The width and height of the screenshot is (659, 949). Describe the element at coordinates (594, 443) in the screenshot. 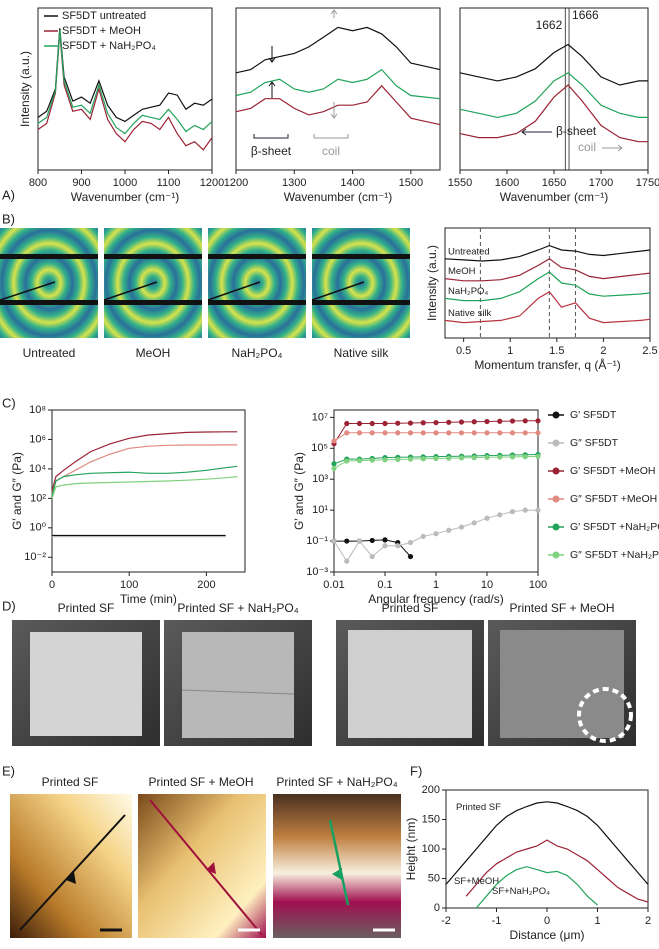

I see `legend-label: G″ SF5DT` at that location.